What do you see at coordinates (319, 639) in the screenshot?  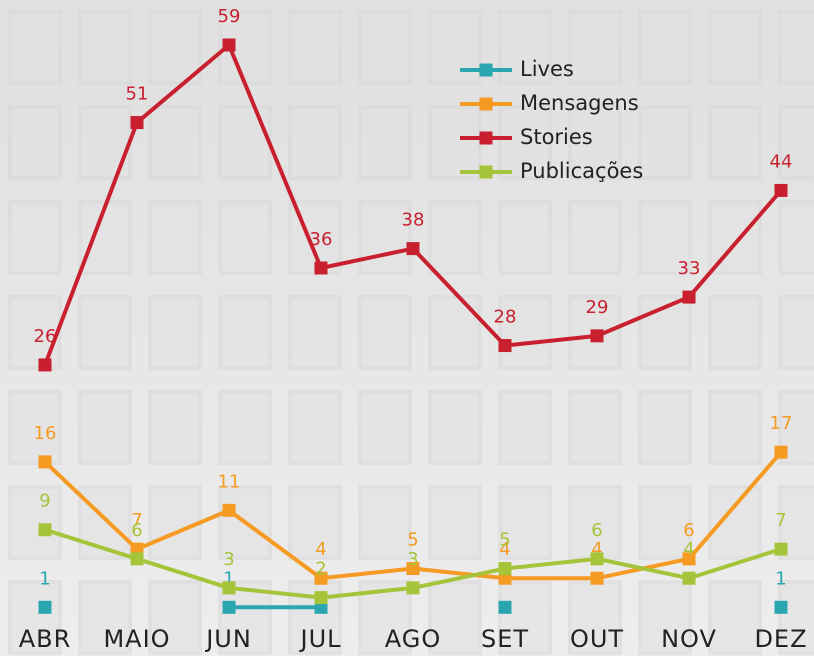 I see `x-tick-label: JUL` at bounding box center [319, 639].